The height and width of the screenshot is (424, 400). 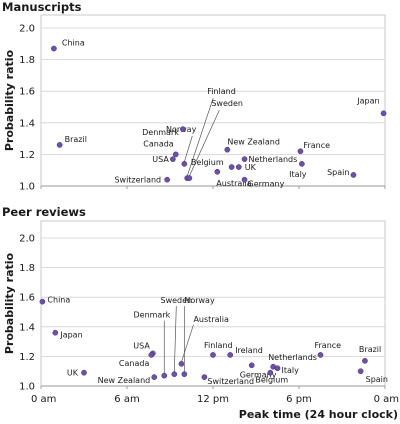 I want to click on point-peer-reviews-italy, so click(x=277, y=368).